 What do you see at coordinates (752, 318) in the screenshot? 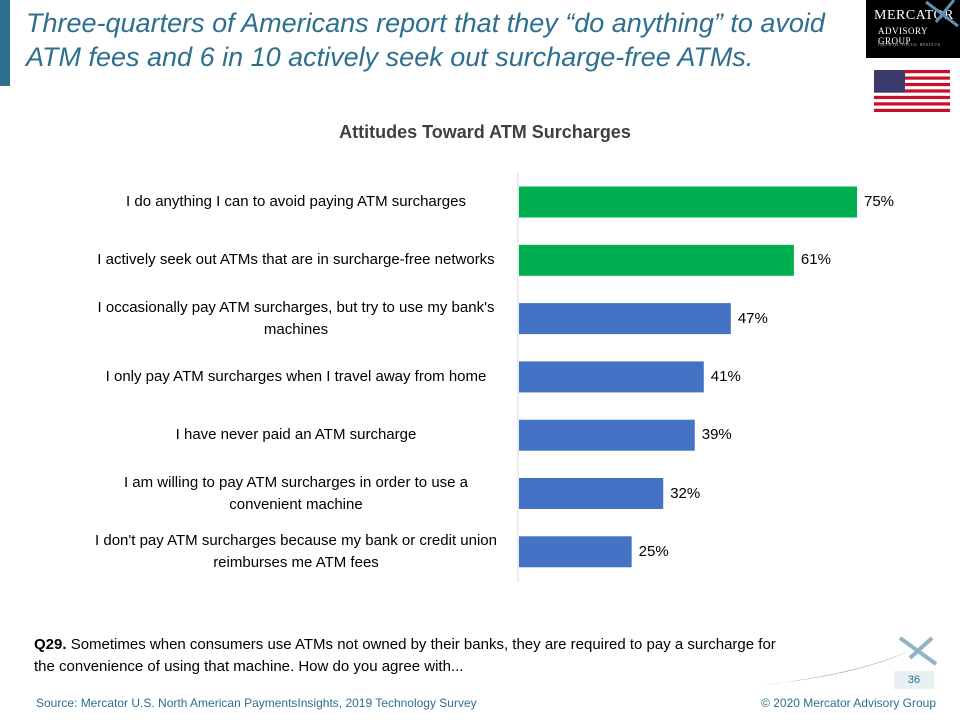
I see `bar-value-label: 47%` at bounding box center [752, 318].